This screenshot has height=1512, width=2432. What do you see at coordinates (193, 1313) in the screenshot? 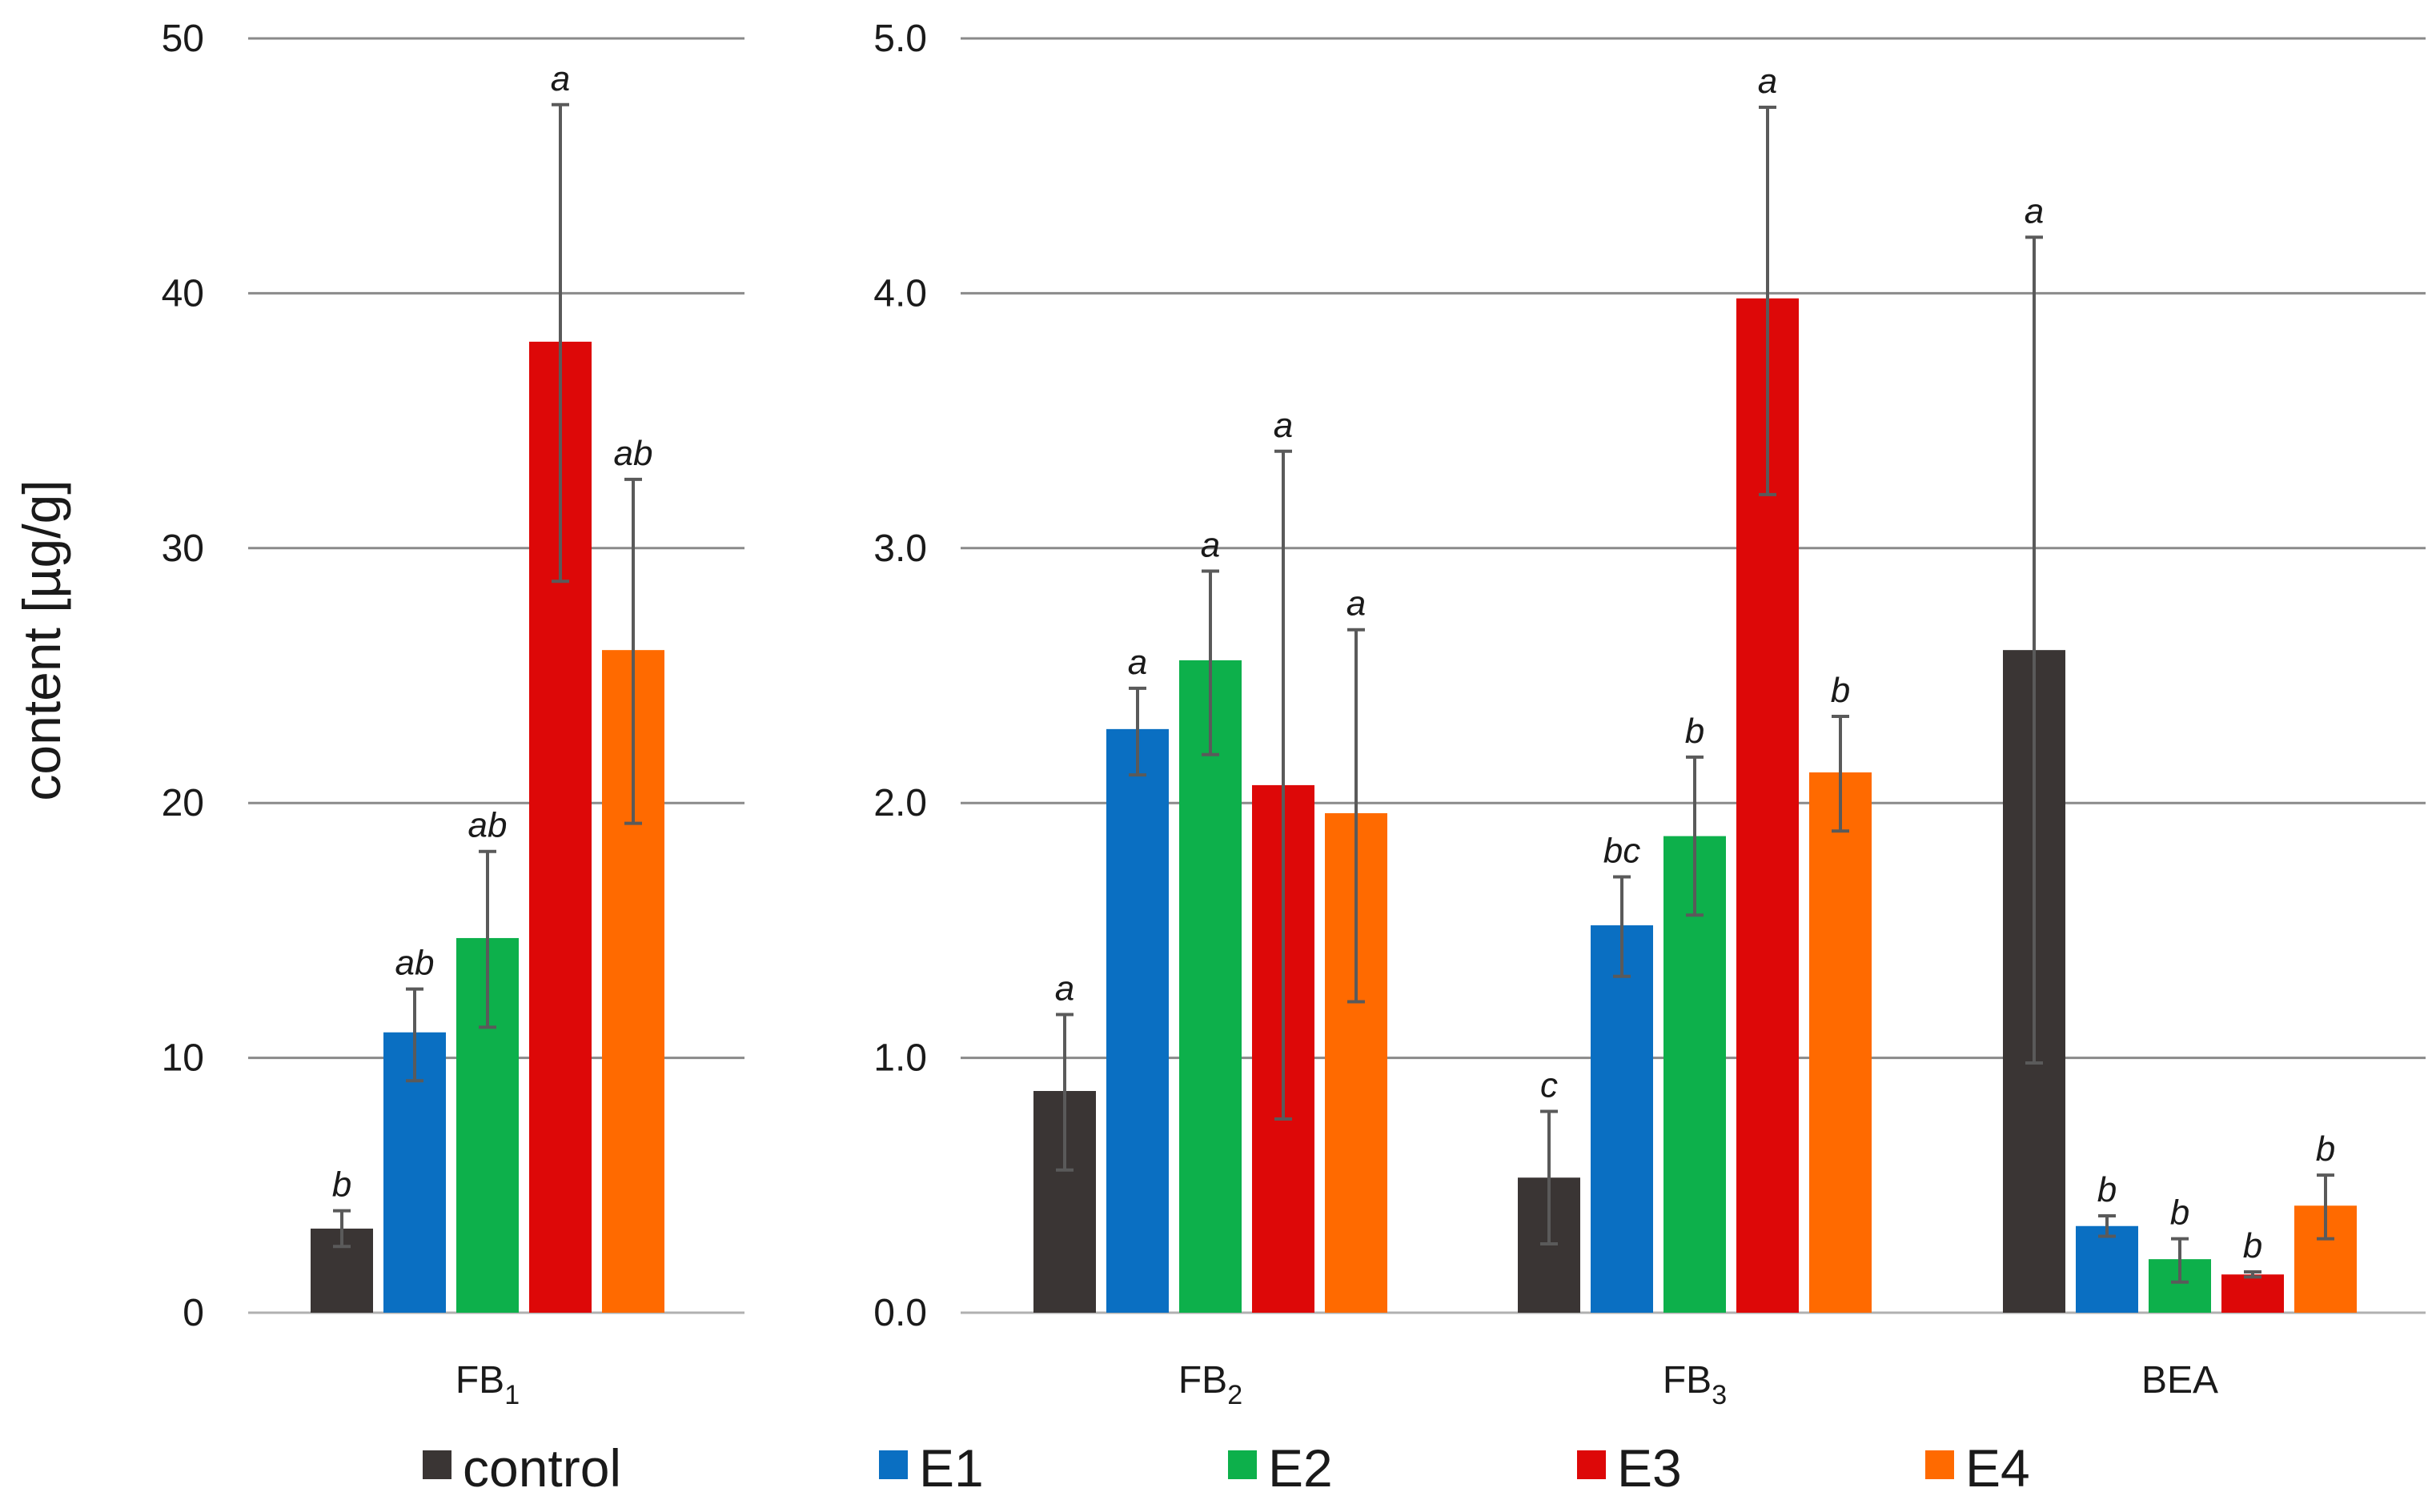
I see `y-tick-label: 0` at bounding box center [193, 1313].